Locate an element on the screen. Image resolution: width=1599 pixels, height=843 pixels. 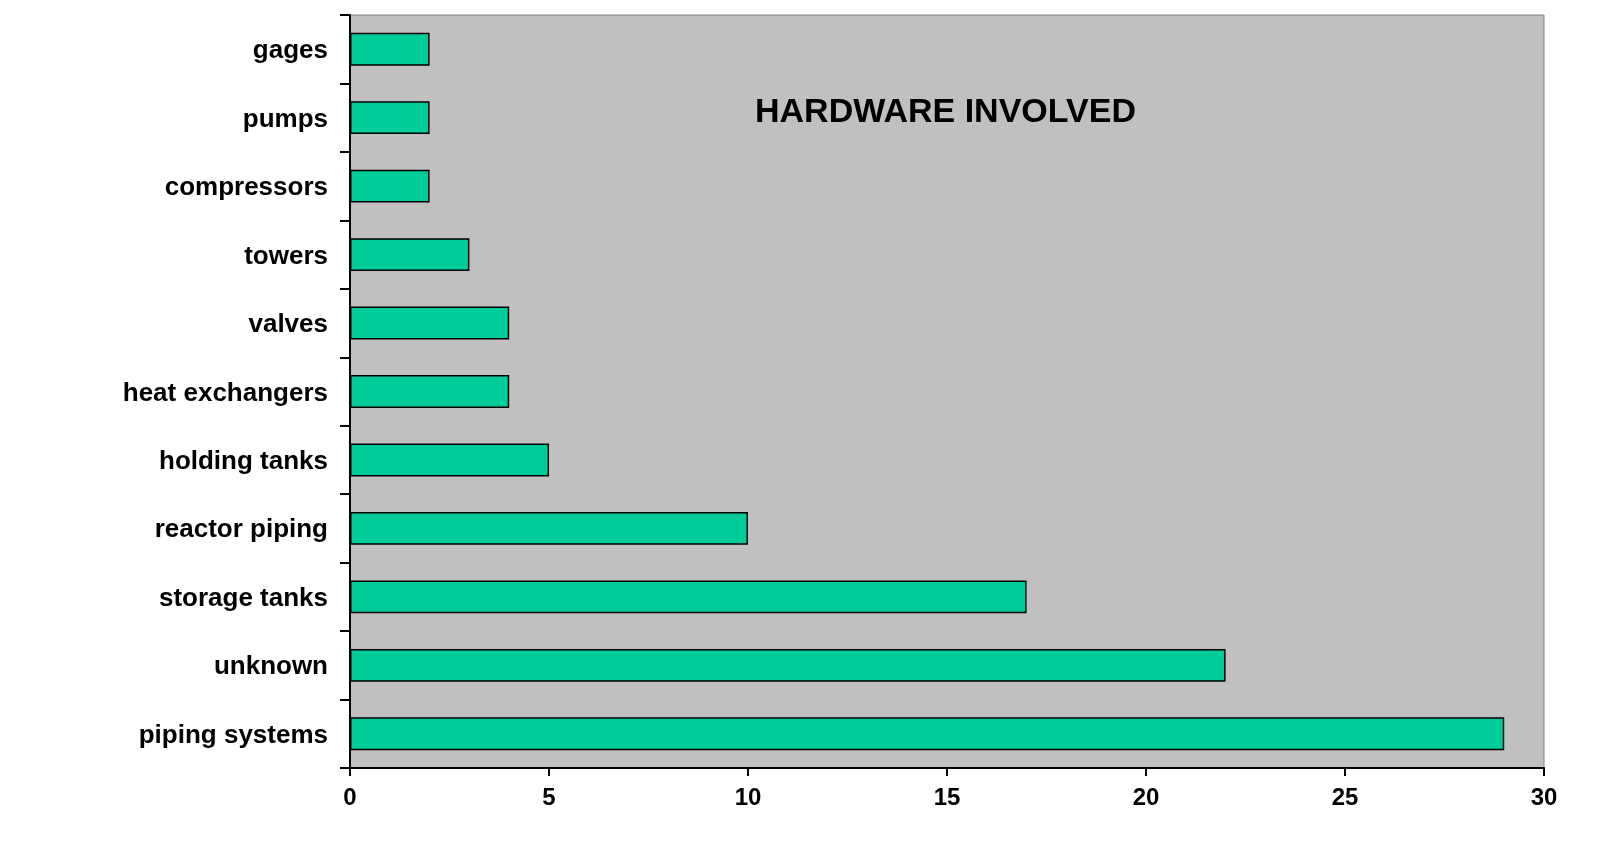
y-tick-label: storage tanks is located at coordinates (243, 596).